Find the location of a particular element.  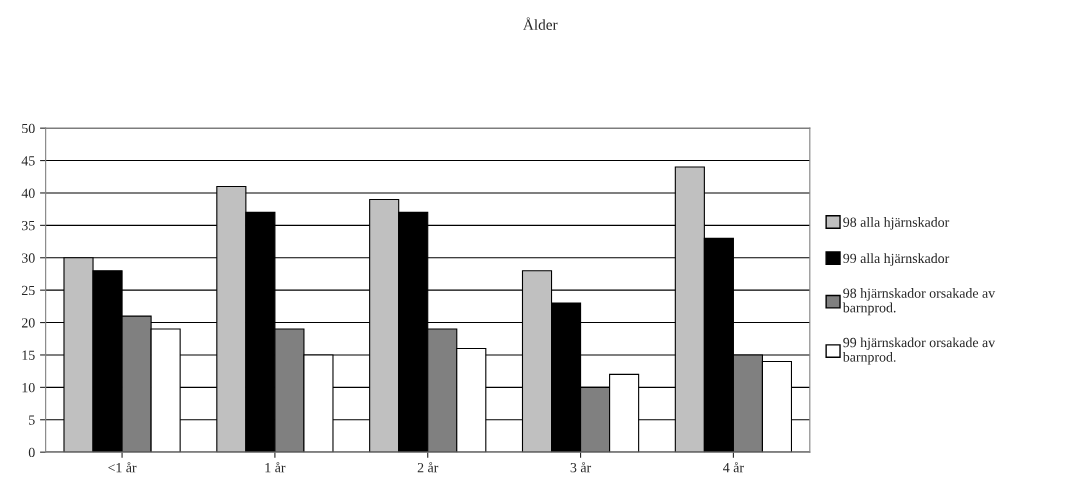

x-tick-label: 1 år is located at coordinates (275, 467).